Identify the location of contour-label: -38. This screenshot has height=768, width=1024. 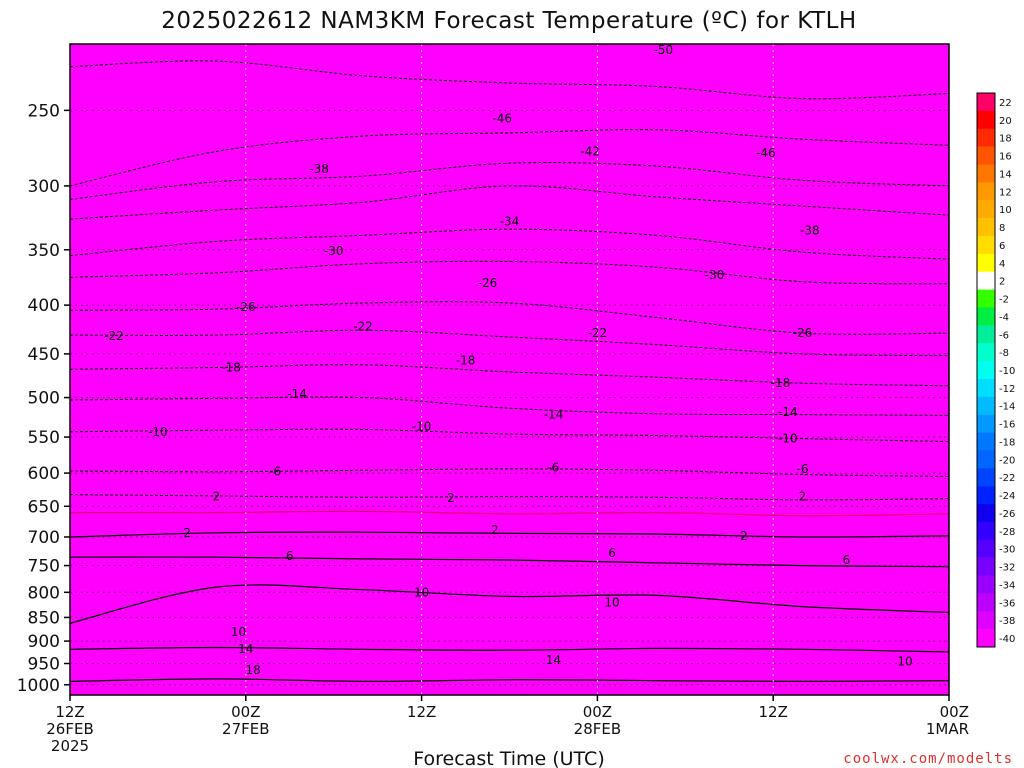
(810, 230).